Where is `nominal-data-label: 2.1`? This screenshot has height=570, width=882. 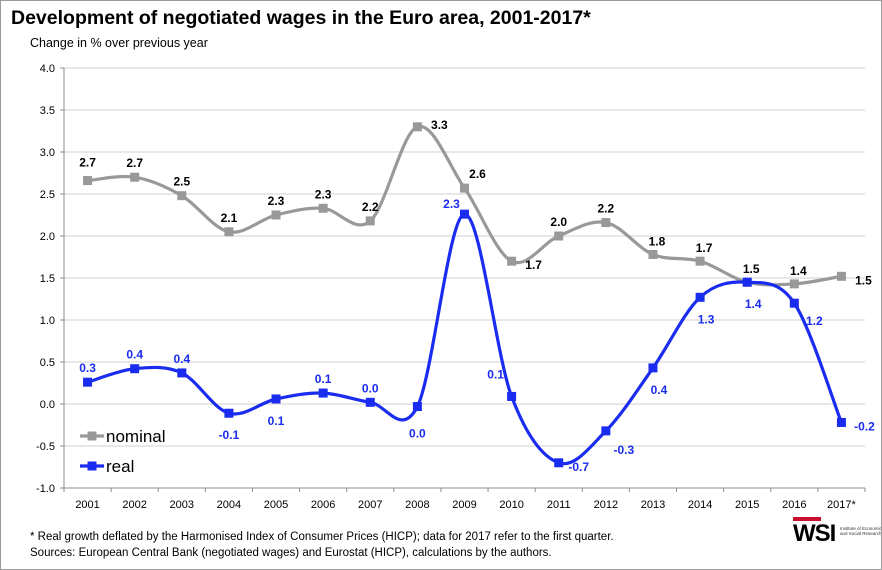 nominal-data-label: 2.1 is located at coordinates (229, 218).